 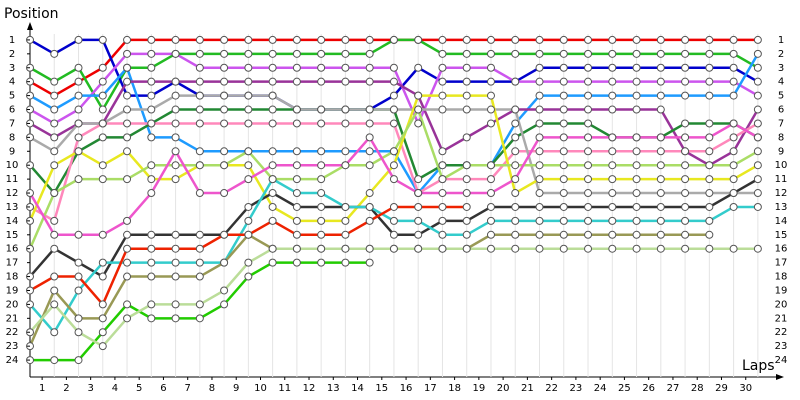 What do you see at coordinates (454, 388) in the screenshot?
I see `x-tick-label: 18` at bounding box center [454, 388].